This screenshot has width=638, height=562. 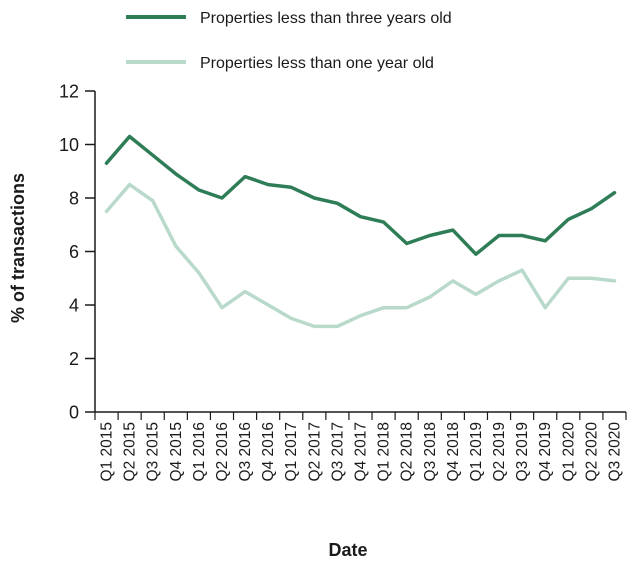 What do you see at coordinates (591, 452) in the screenshot?
I see `x-tick-label: Q2 2020` at bounding box center [591, 452].